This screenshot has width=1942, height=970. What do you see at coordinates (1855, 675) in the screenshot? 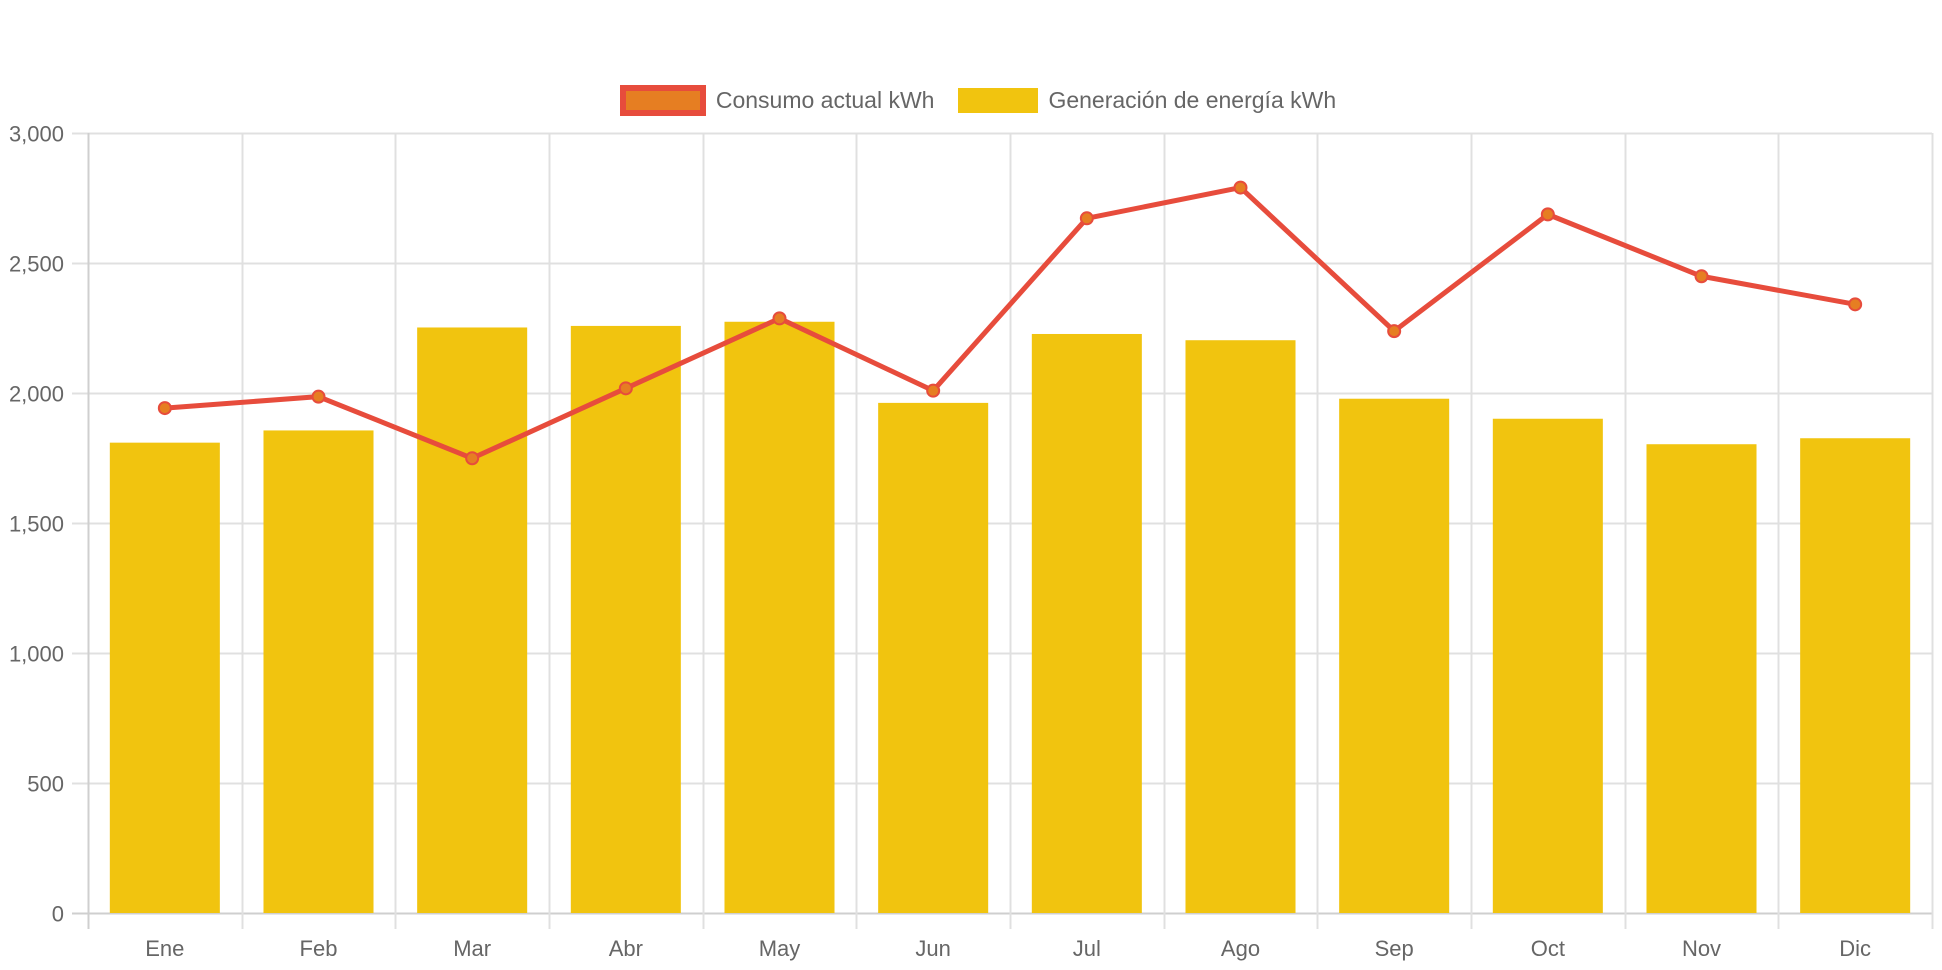
I see `bar-generacion-dic` at bounding box center [1855, 675].